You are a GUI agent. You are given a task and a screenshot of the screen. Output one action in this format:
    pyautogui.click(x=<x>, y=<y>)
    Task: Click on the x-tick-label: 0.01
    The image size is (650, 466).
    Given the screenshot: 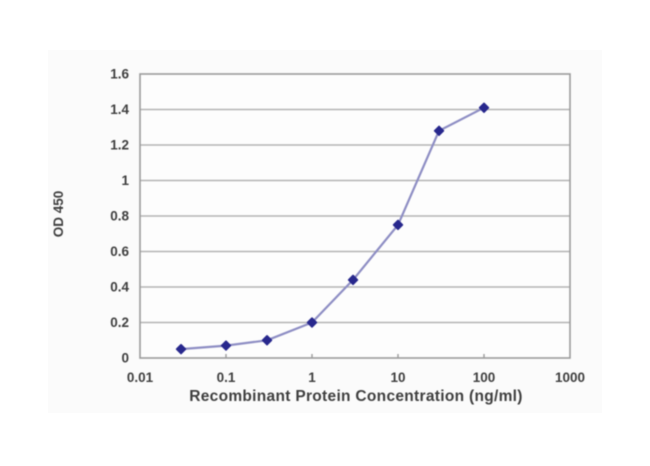 What is the action you would take?
    pyautogui.click(x=140, y=377)
    